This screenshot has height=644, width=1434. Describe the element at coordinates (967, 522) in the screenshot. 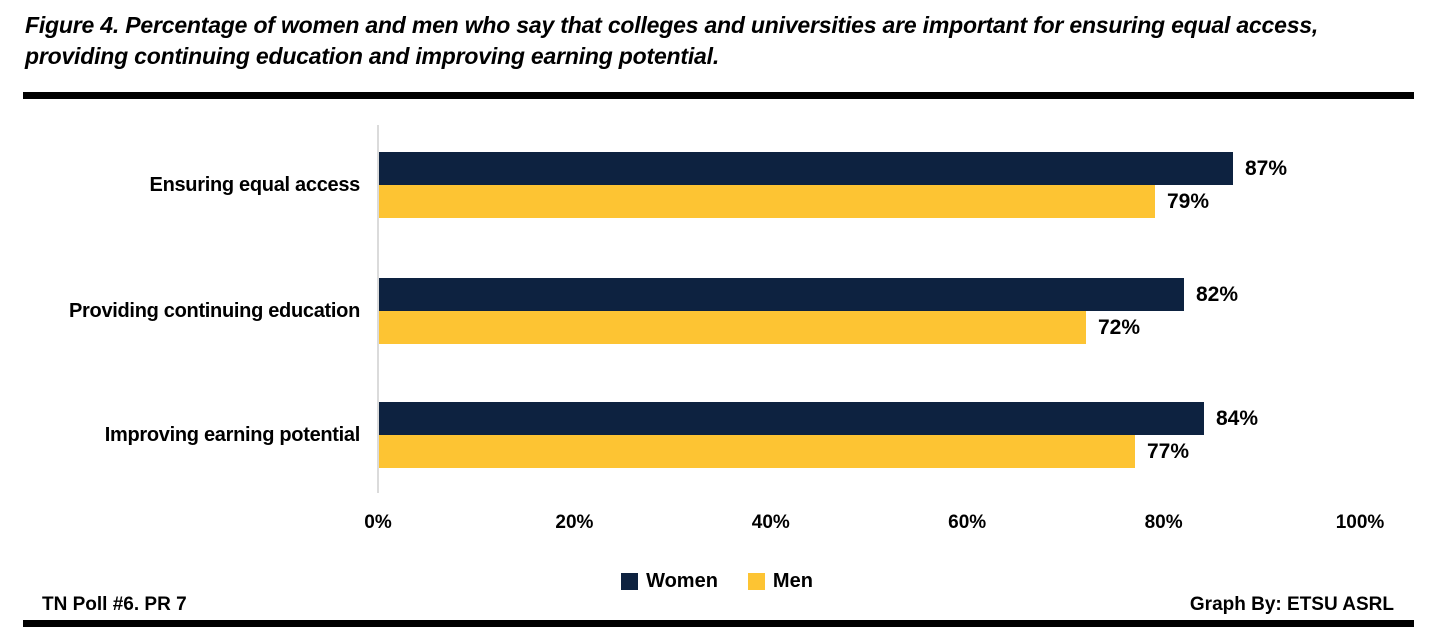

I see `x-tick-label-3: 60%` at that location.